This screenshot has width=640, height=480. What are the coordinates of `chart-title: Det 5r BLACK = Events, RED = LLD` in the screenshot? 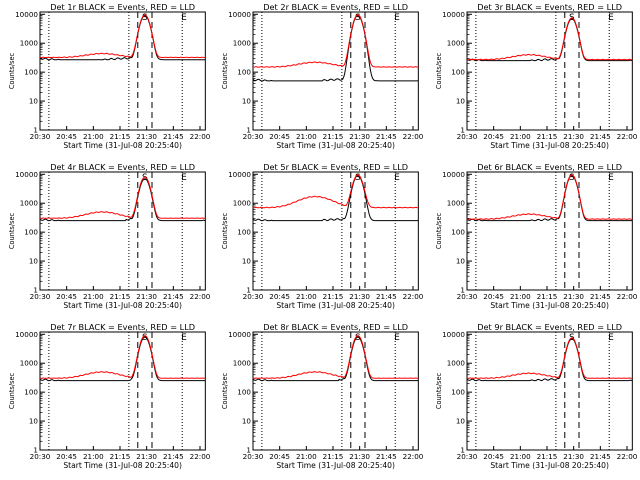 It's located at (336, 167).